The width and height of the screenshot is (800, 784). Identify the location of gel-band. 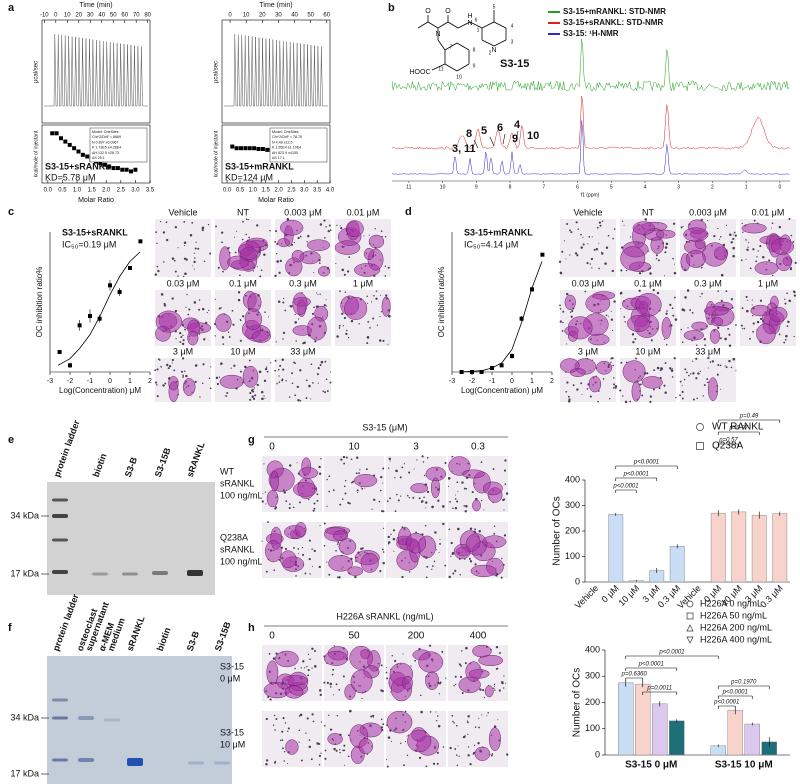
(60, 540).